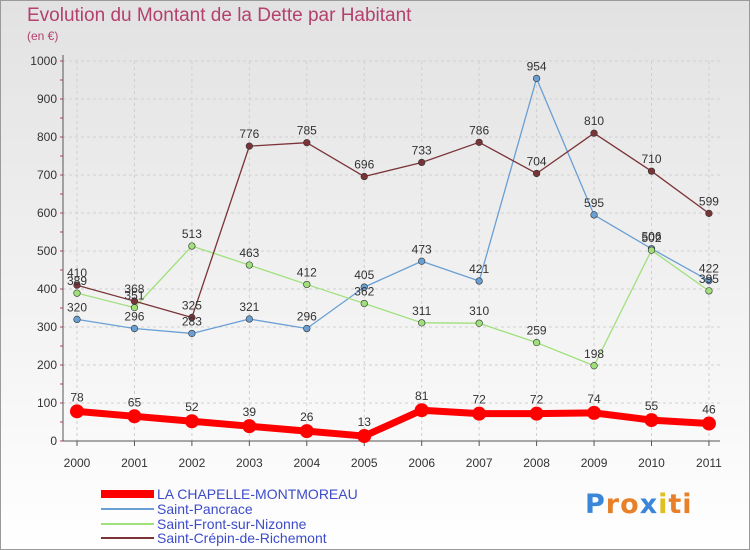 The height and width of the screenshot is (550, 750). What do you see at coordinates (47, 403) in the screenshot?
I see `y-tick-label: 100` at bounding box center [47, 403].